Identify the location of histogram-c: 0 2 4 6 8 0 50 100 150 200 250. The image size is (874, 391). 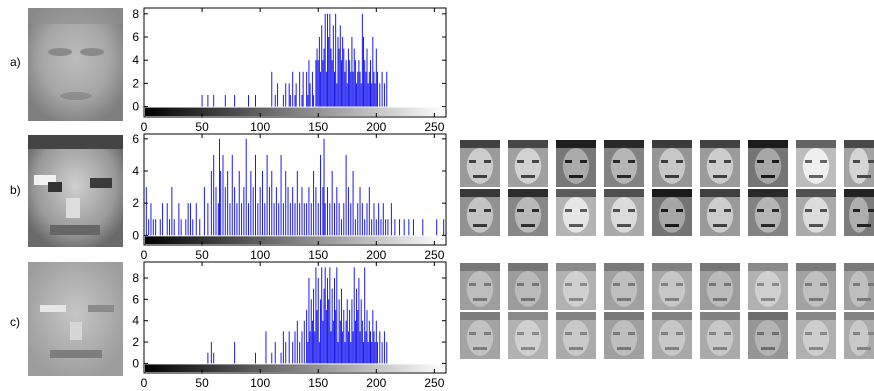
(289, 325).